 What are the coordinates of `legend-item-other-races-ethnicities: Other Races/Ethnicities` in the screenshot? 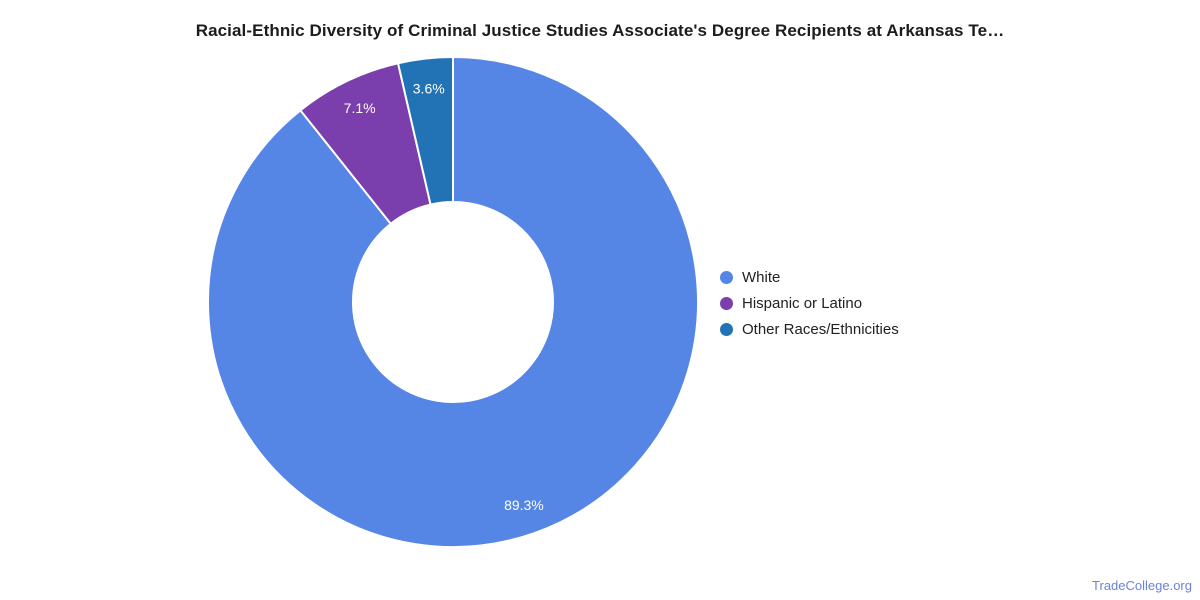 It's located at (809, 329).